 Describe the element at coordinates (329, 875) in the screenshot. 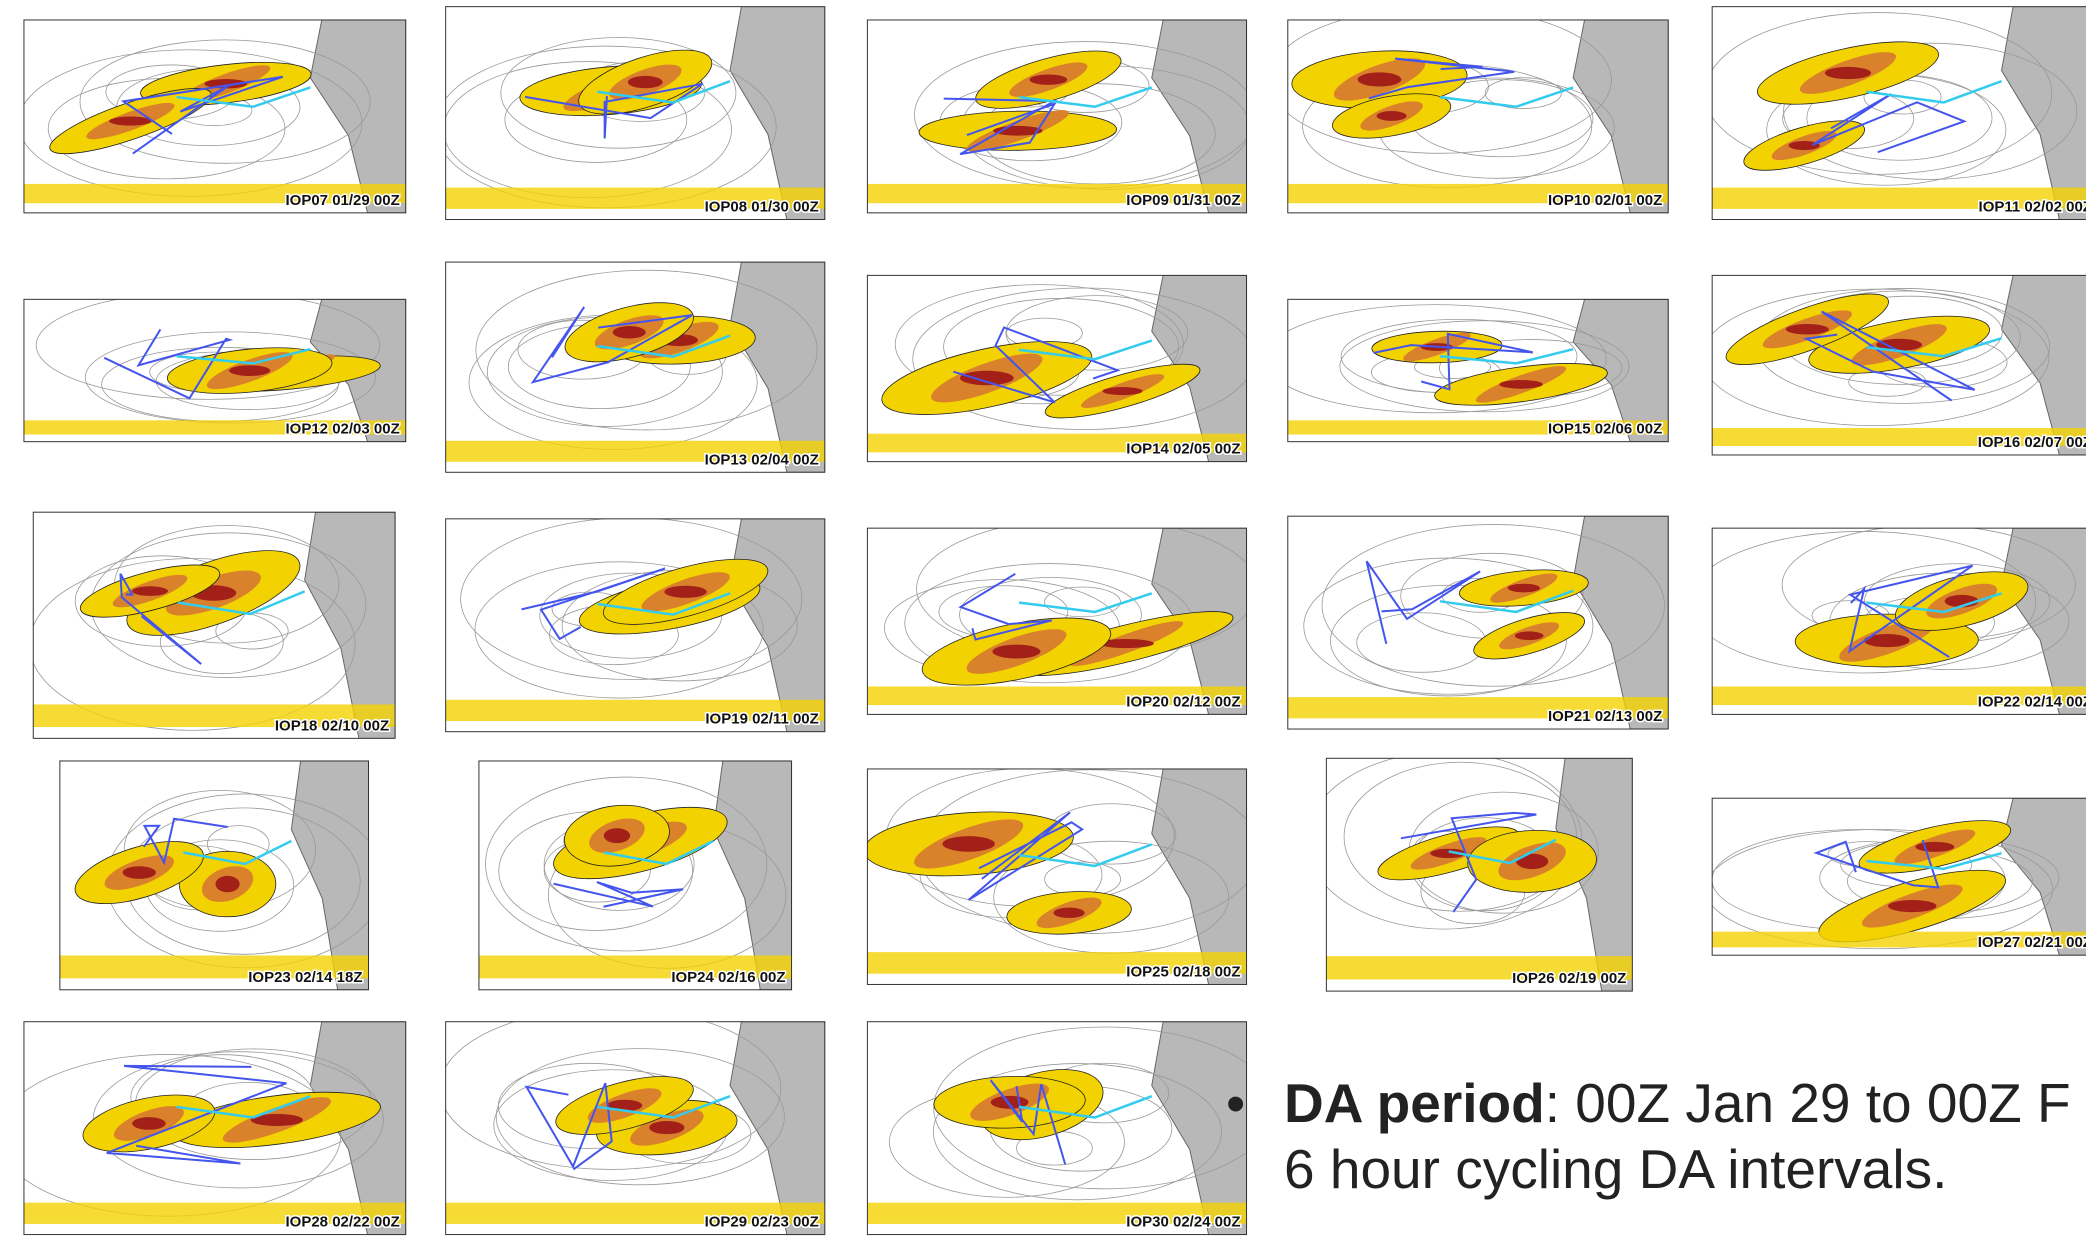

I see `land` at that location.